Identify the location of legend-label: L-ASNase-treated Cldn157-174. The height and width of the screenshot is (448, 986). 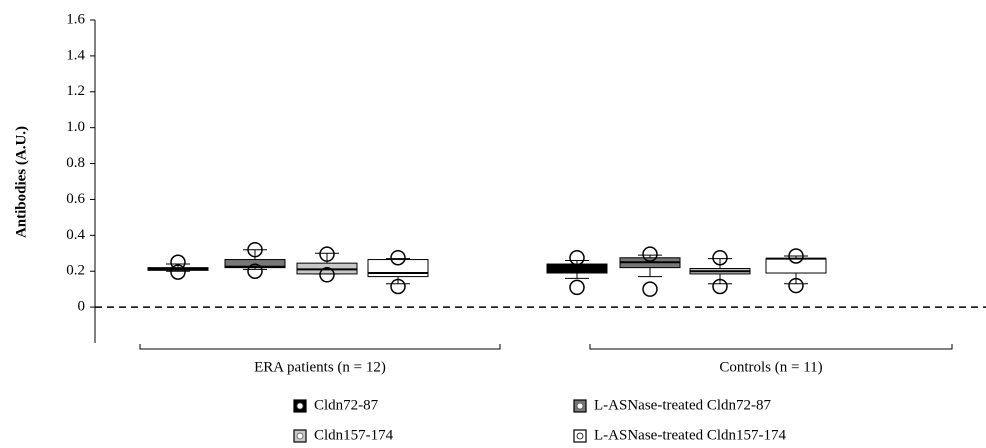
(690, 435).